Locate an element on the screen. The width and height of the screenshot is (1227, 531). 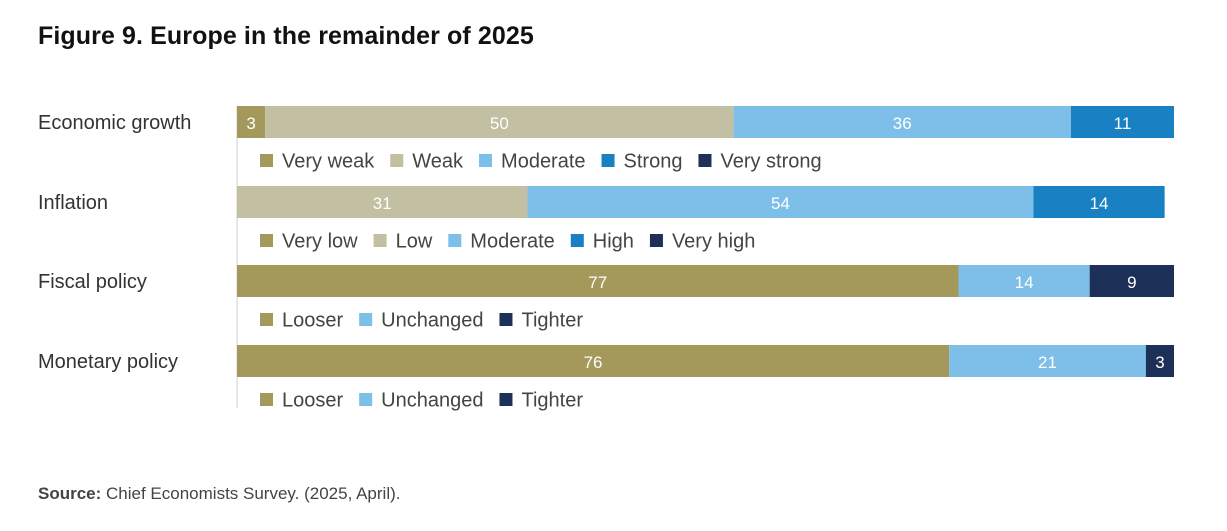
legend-label: Low is located at coordinates (414, 242).